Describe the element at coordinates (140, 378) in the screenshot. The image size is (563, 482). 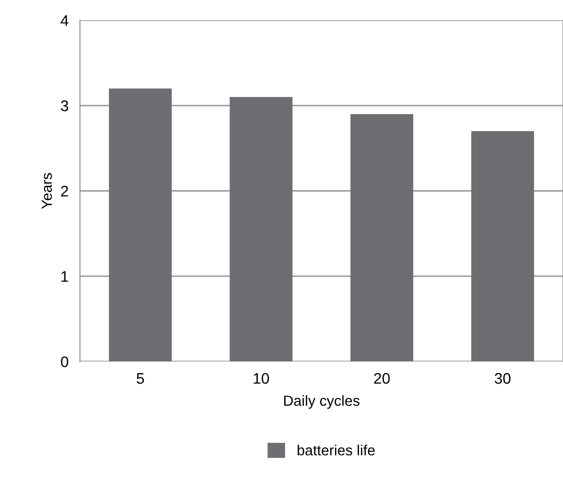
I see `x-tick-label: 5` at that location.